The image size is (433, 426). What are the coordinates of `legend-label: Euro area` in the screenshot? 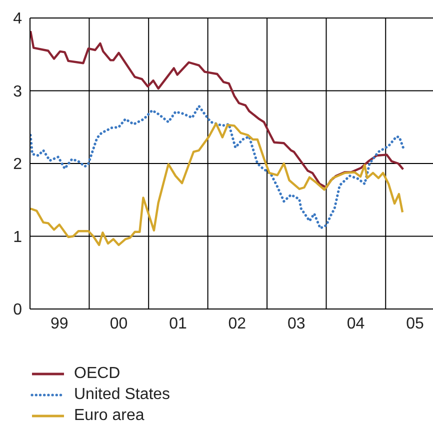 It's located at (109, 415).